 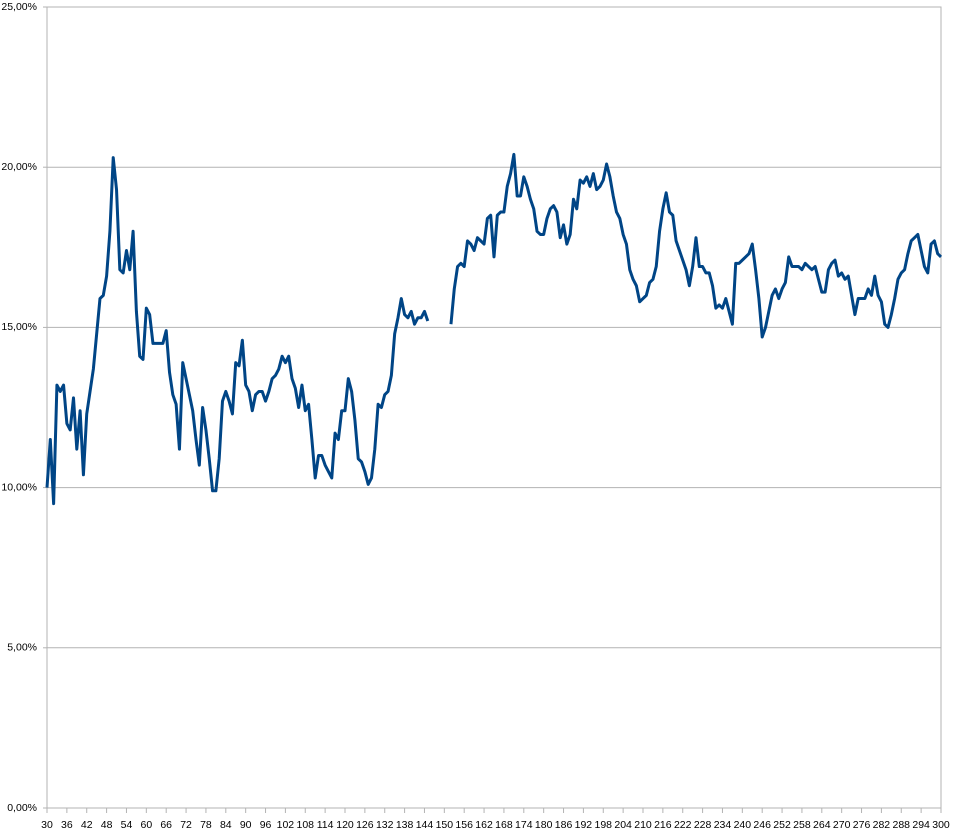 I want to click on x-tick-label: 120, so click(x=345, y=825).